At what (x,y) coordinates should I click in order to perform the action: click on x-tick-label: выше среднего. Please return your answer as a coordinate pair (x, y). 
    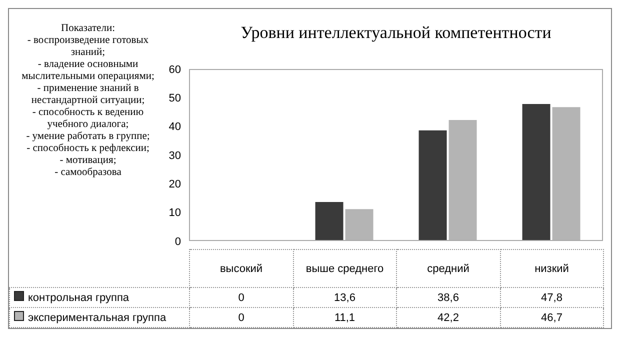
    Looking at the image, I should click on (344, 269).